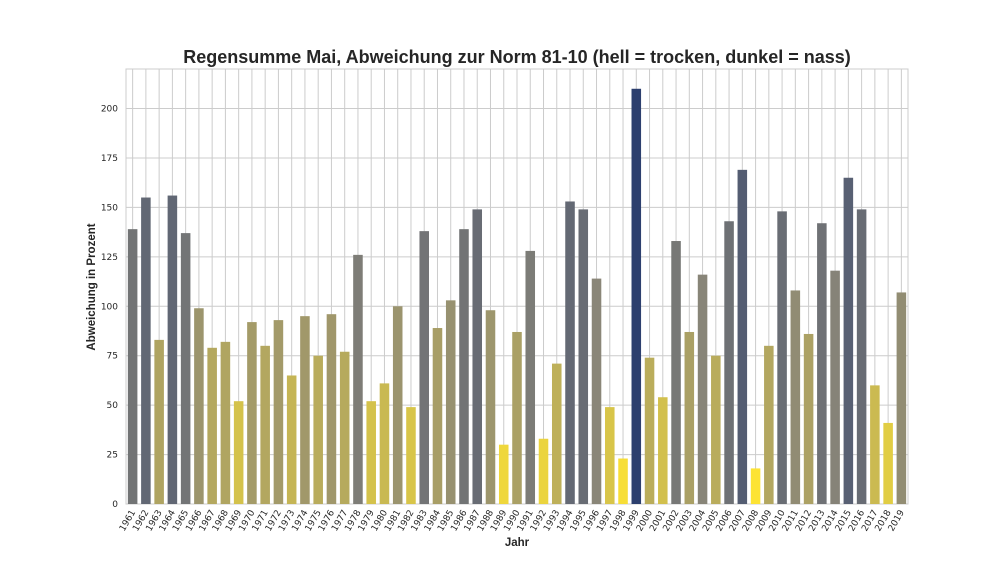  I want to click on bar-2017, so click(875, 444).